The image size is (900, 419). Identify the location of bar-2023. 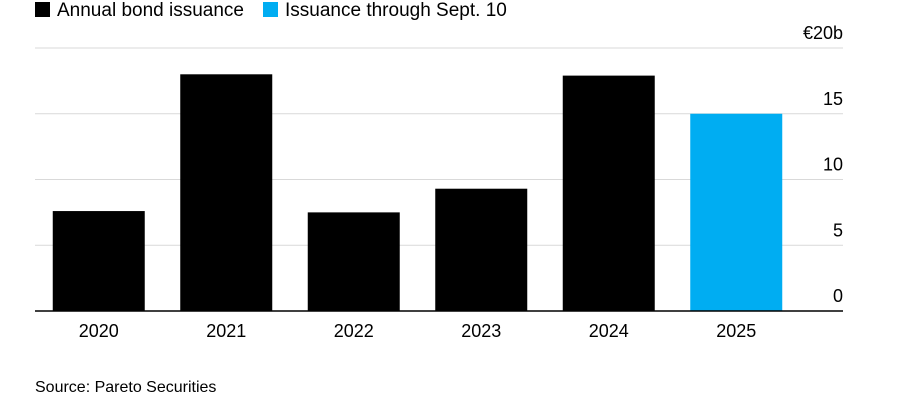
(481, 249).